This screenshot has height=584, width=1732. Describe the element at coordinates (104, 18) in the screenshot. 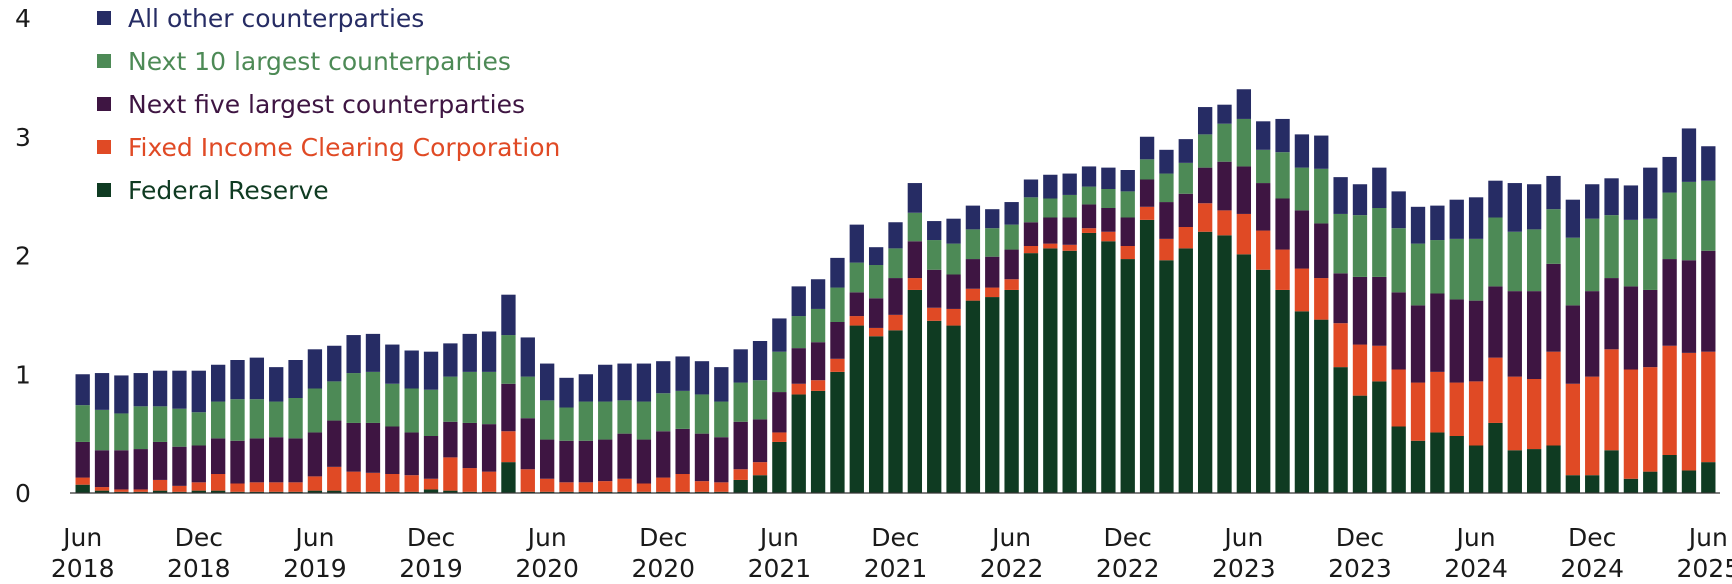

I see `legend-swatch` at that location.